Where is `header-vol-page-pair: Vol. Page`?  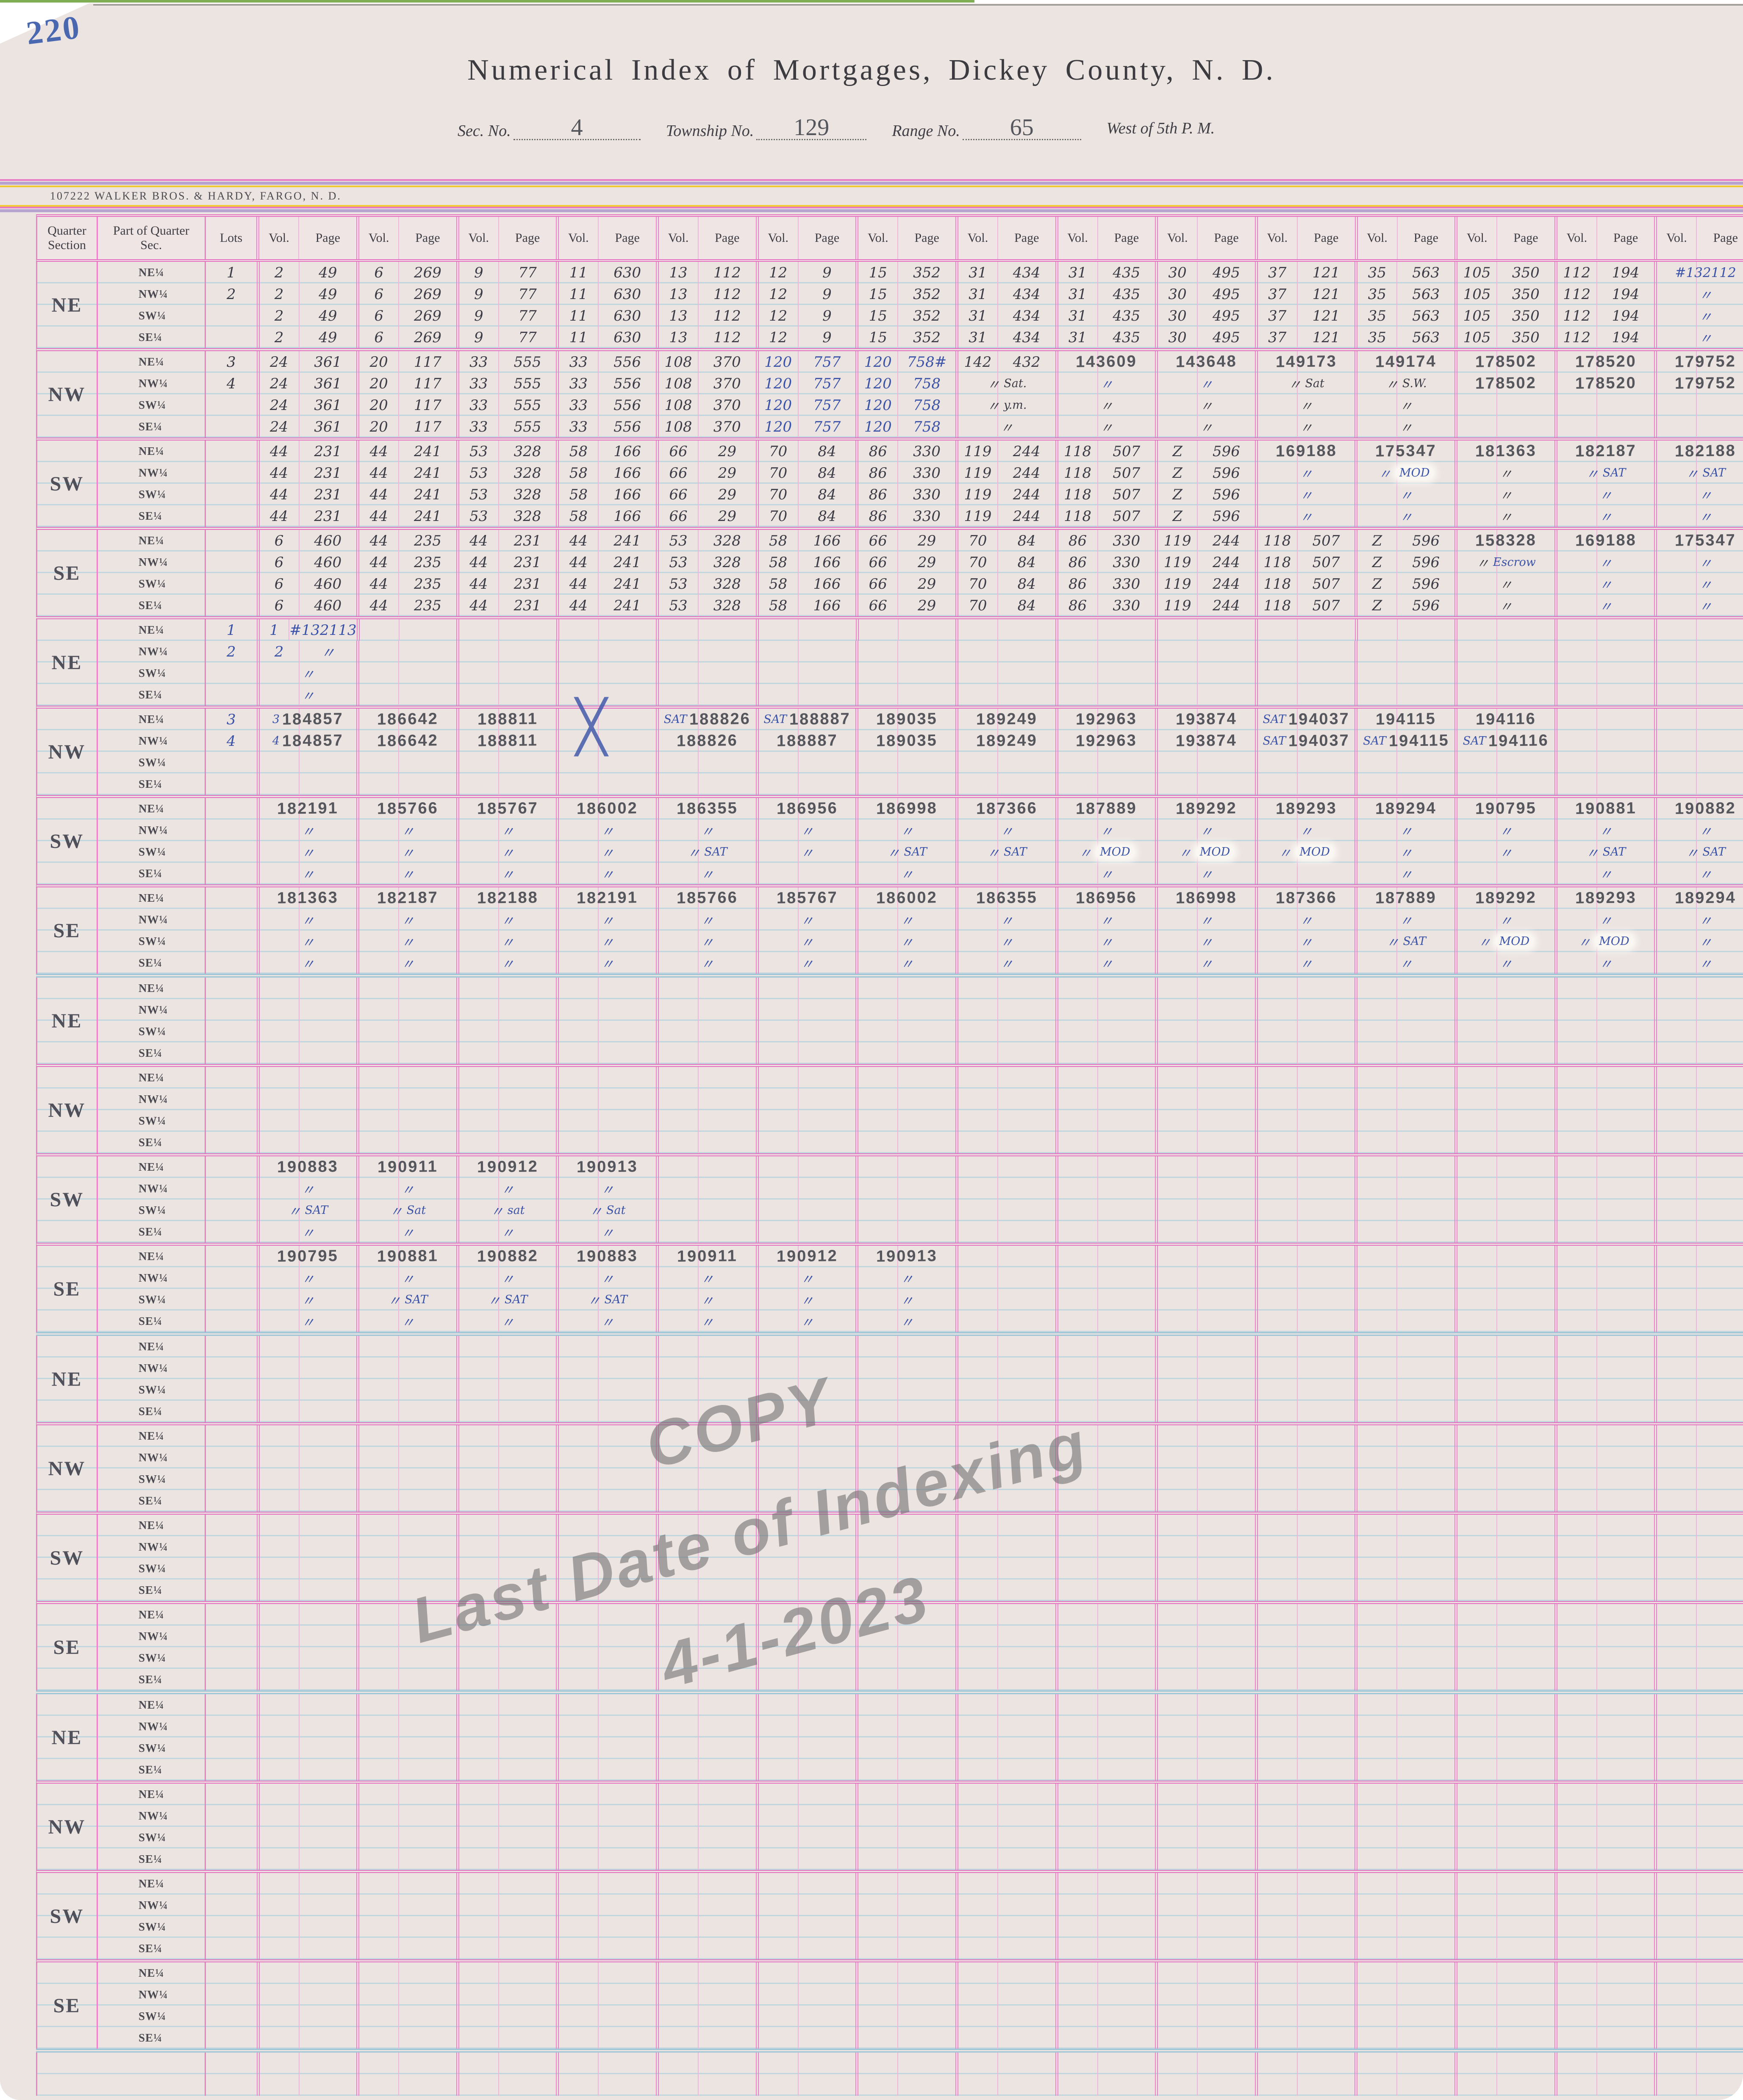
header-vol-page-pair: Vol. Page is located at coordinates (905, 238).